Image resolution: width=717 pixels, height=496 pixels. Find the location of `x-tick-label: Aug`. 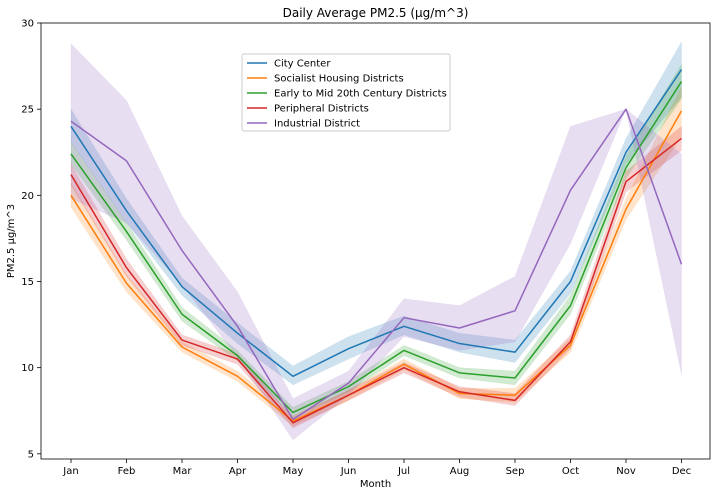

x-tick-label: Aug is located at coordinates (460, 471).